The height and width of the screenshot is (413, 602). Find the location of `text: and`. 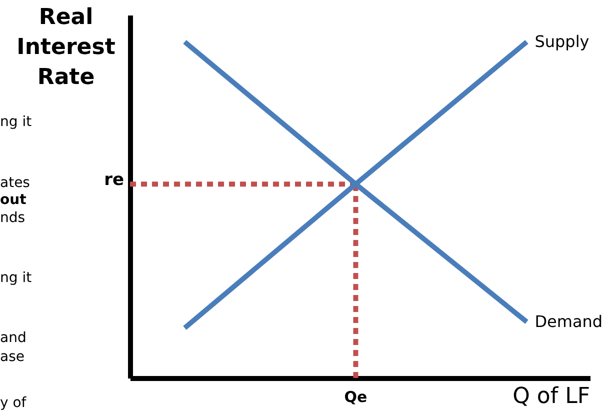

text: and is located at coordinates (13, 338).